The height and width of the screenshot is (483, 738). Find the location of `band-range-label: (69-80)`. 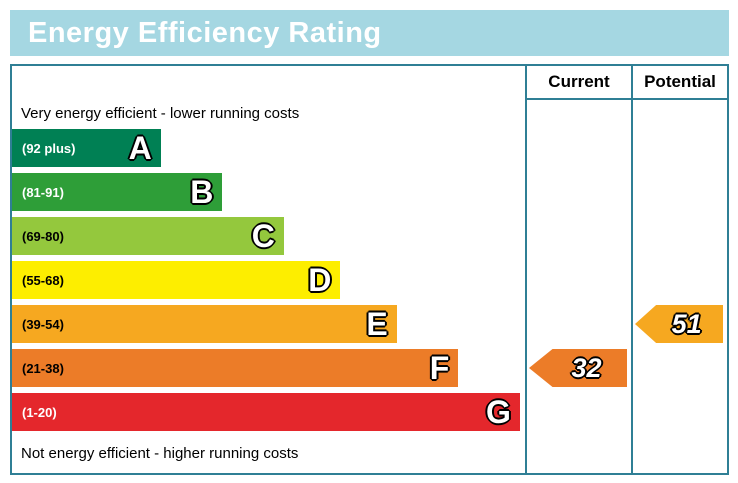

band-range-label: (69-80) is located at coordinates (43, 236).